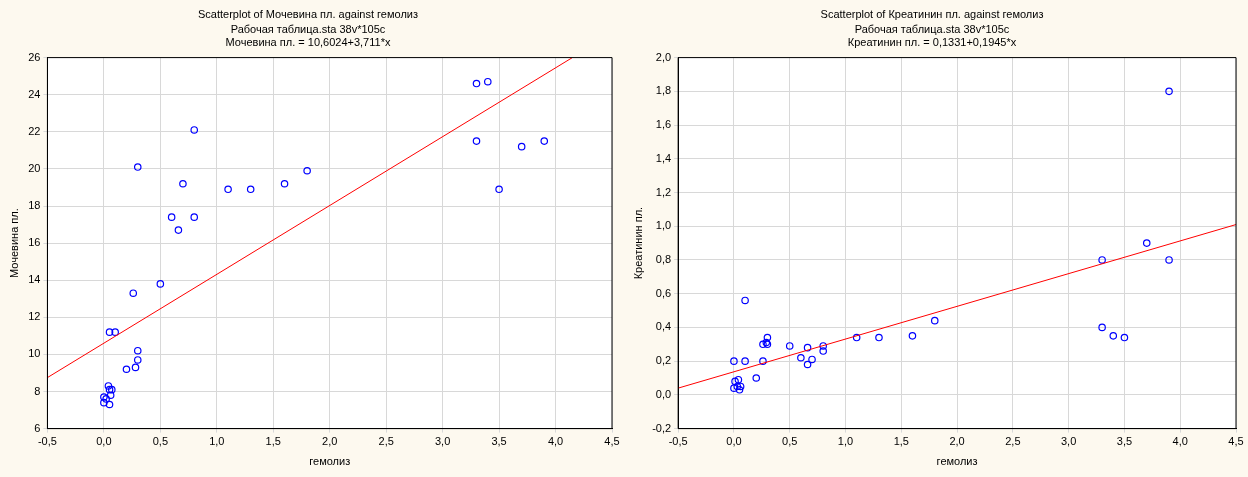 The width and height of the screenshot is (1248, 477). What do you see at coordinates (663, 292) in the screenshot?
I see `y-tick-label: 0,6` at bounding box center [663, 292].